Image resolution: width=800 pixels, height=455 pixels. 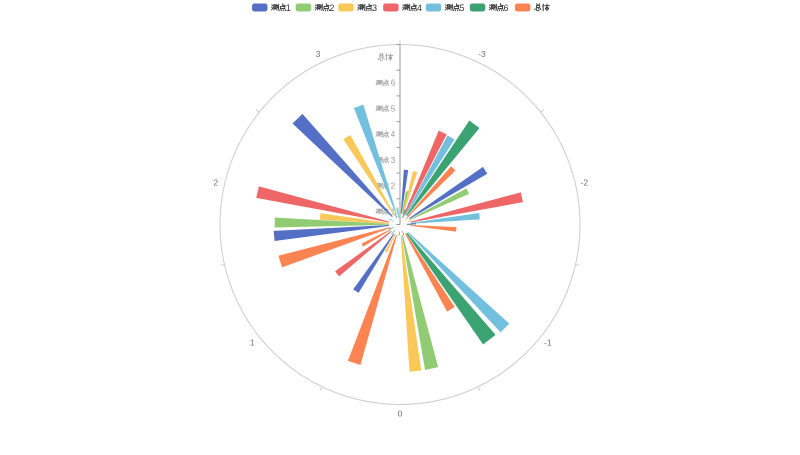 What do you see at coordinates (548, 342) in the screenshot?
I see `svg-text: -1` at bounding box center [548, 342].